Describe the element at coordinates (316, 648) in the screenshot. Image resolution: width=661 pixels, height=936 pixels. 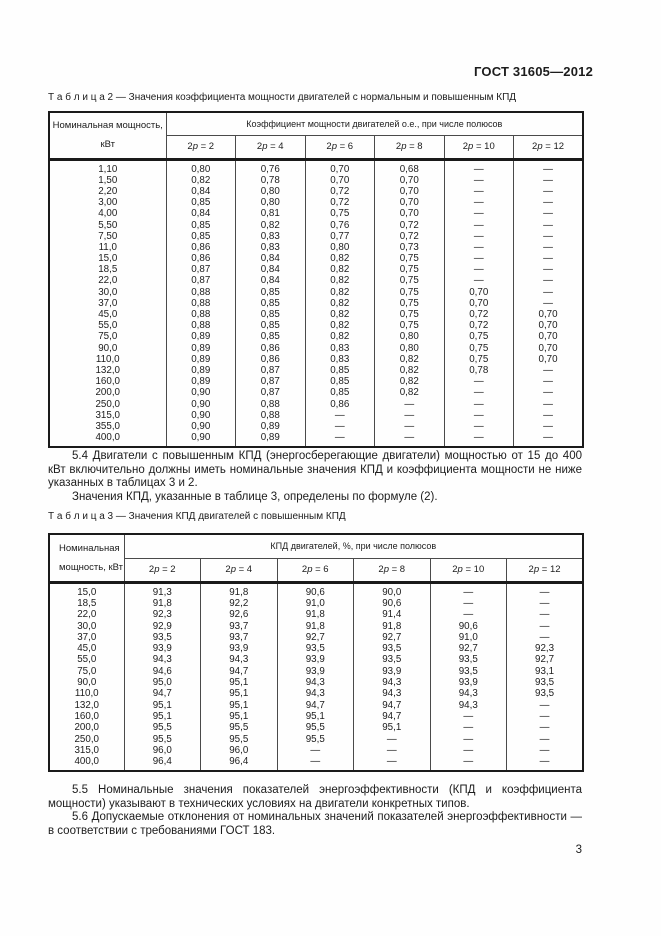
I see `table-row: 45,0 93,9 93,9 93,5 93,5 92,7 92,3` at that location.